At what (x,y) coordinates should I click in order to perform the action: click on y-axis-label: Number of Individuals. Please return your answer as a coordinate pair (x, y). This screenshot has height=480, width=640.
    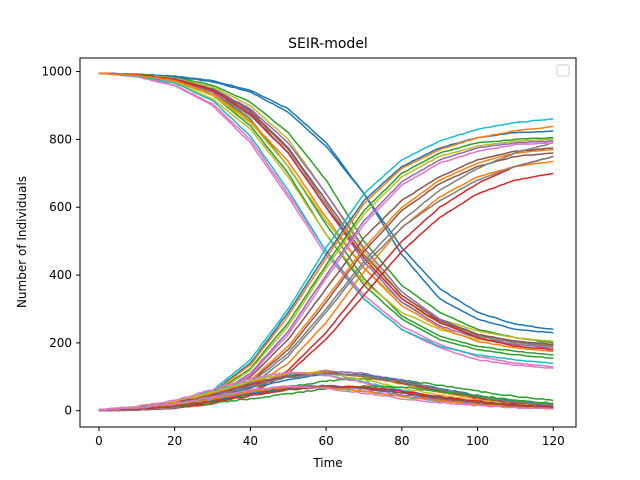
    Looking at the image, I should click on (22, 242).